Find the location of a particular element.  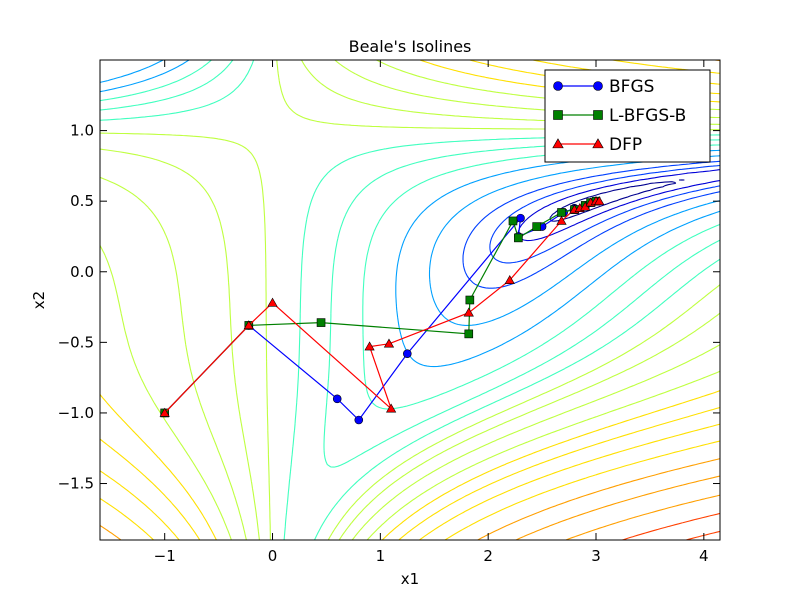

chart-title: Beale's Isolines is located at coordinates (410, 46).